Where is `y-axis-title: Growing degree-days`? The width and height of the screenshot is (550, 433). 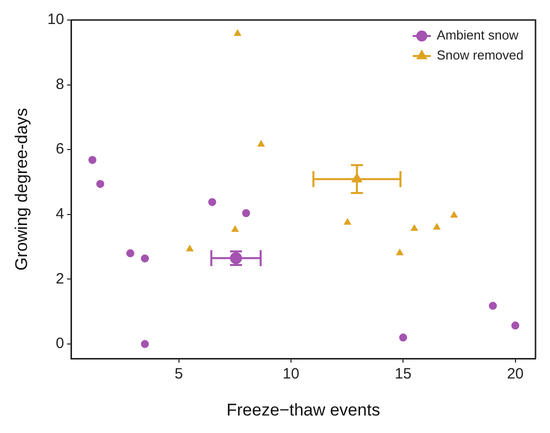
y-axis-title: Growing degree-days is located at coordinates (21, 189).